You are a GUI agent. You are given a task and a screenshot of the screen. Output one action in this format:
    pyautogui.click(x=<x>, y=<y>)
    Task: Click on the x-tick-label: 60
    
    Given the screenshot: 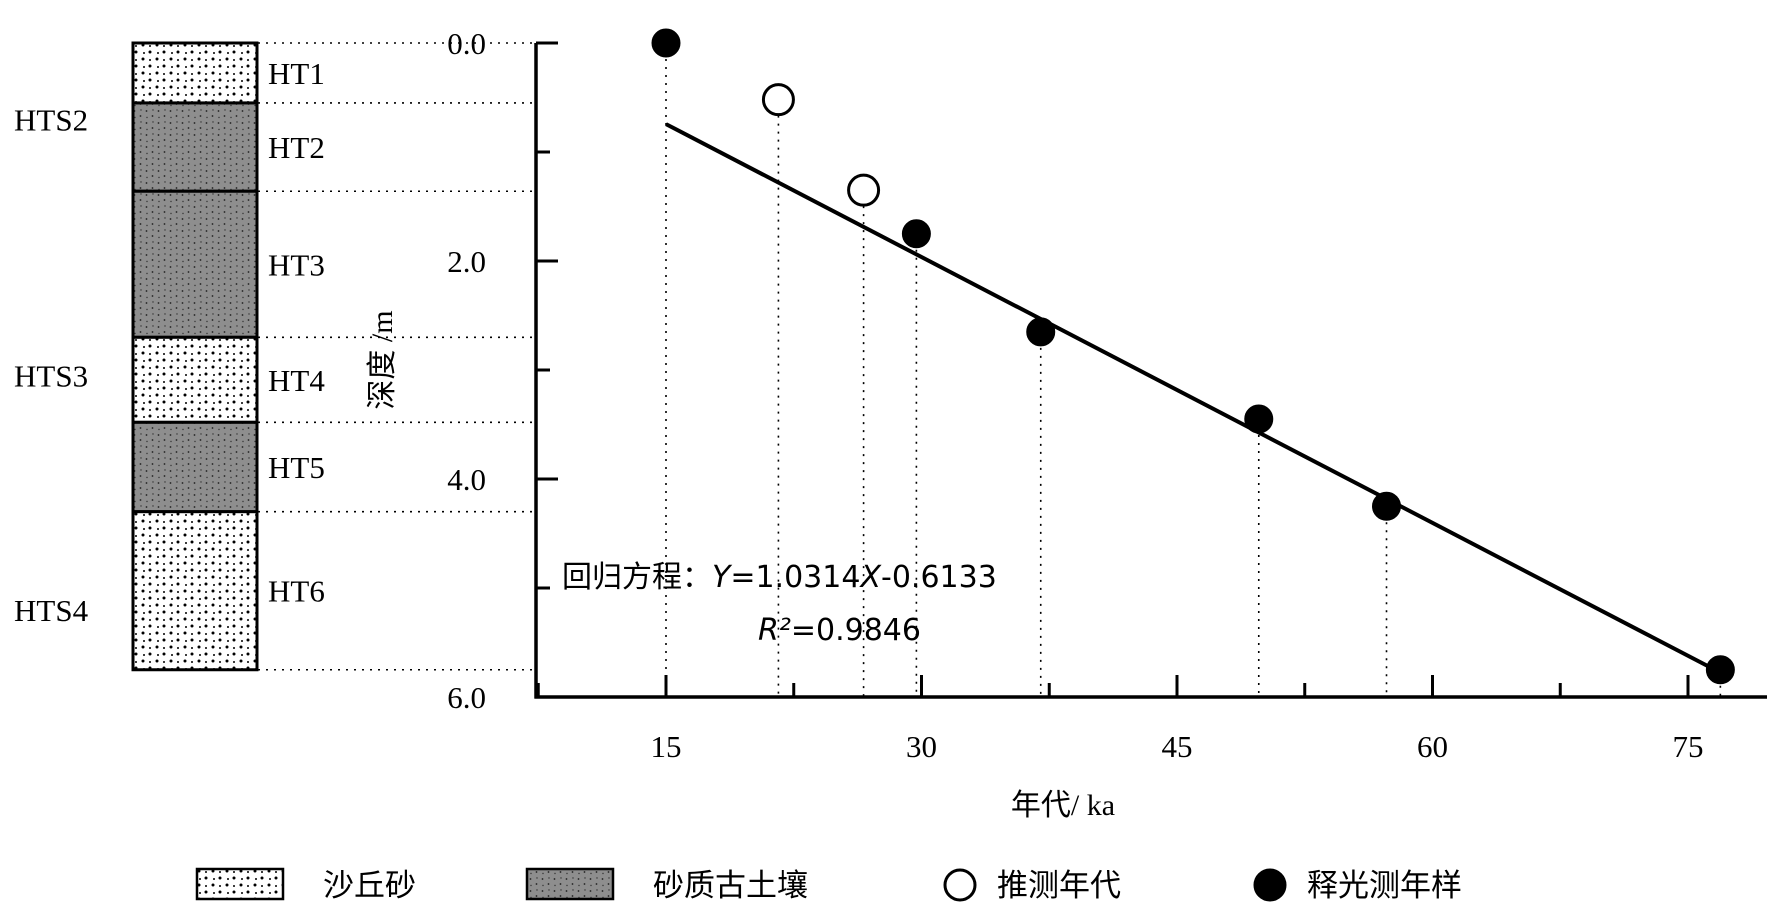 What is the action you would take?
    pyautogui.click(x=1432, y=746)
    